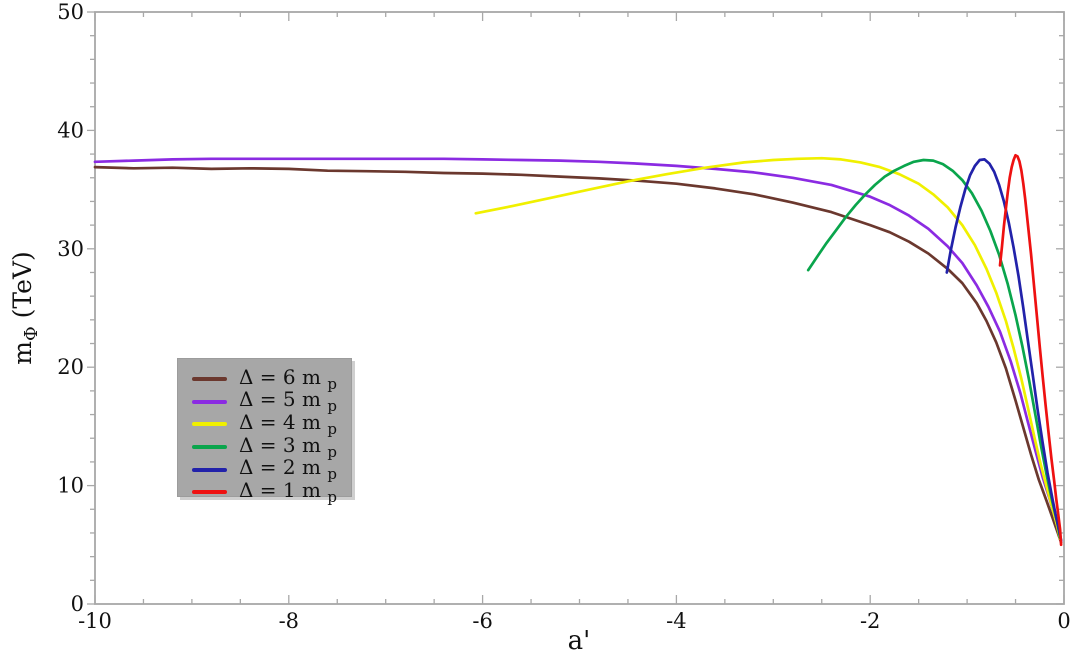  What do you see at coordinates (70, 367) in the screenshot?
I see `y-tick-label: 20` at bounding box center [70, 367].